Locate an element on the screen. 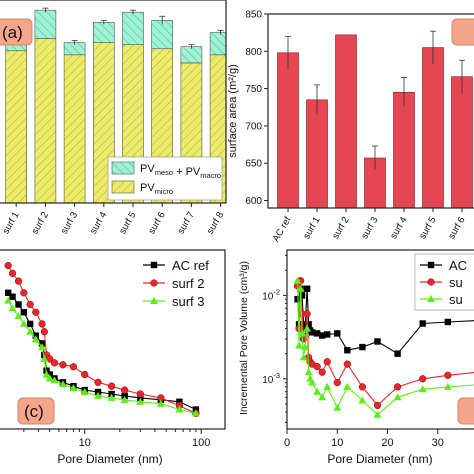 The image size is (474, 474). panel-a-label: (a) is located at coordinates (16, 32).